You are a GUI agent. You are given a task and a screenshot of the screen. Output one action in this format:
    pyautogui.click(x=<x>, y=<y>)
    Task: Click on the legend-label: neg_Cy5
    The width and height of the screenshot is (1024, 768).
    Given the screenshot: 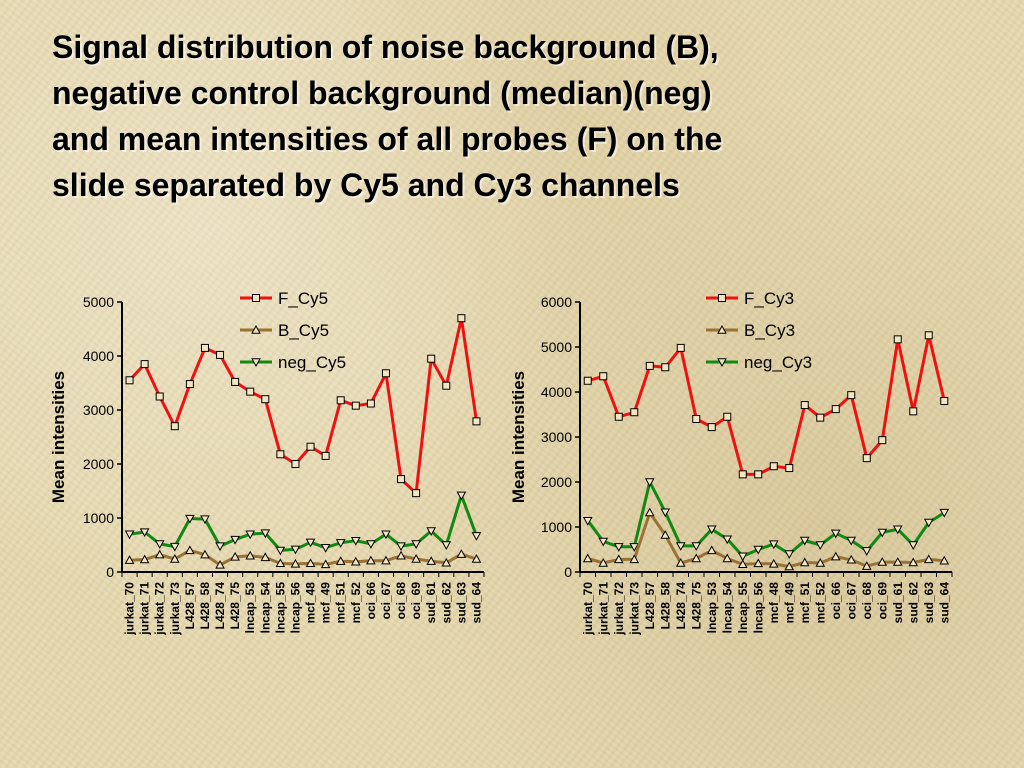 What is the action you would take?
    pyautogui.click(x=312, y=362)
    